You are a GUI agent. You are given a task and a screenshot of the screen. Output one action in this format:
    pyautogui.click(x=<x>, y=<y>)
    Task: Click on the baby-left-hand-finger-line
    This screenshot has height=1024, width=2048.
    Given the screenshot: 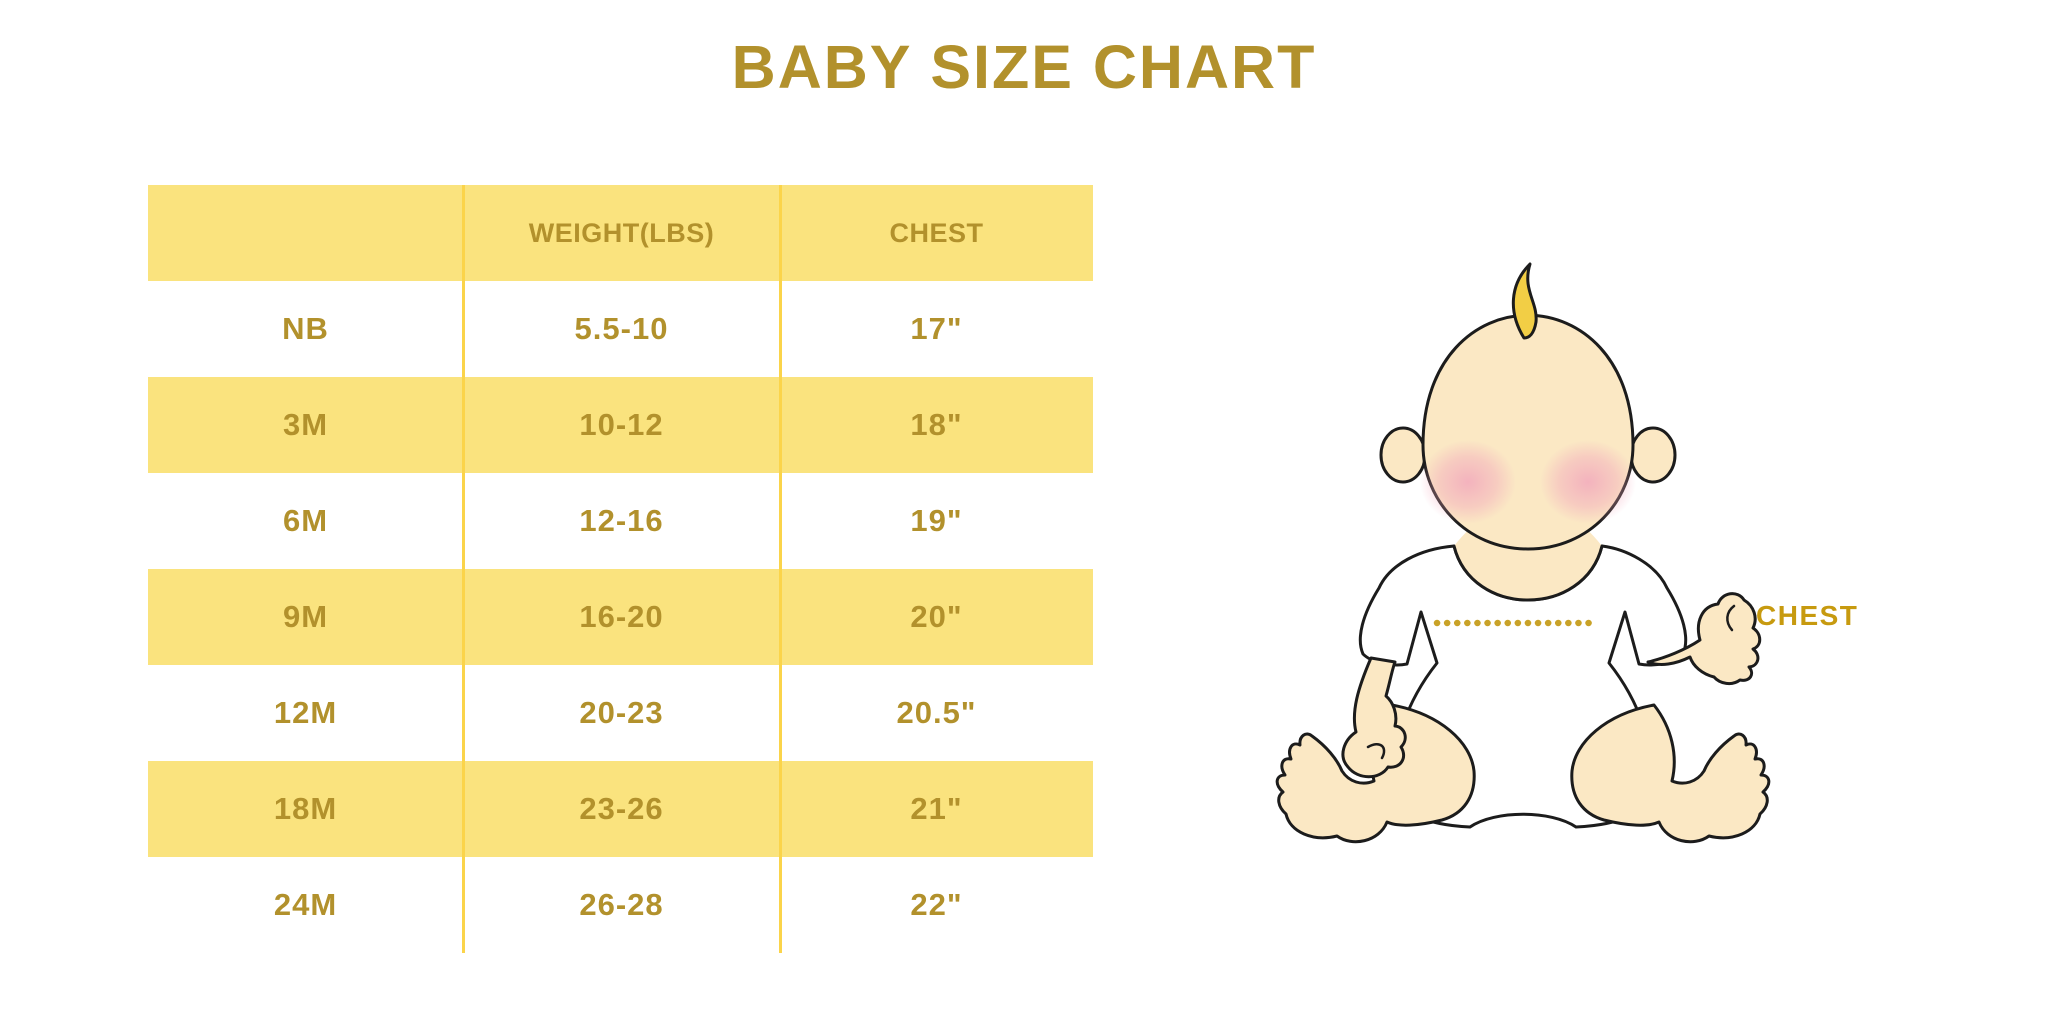 What is the action you would take?
    pyautogui.click(x=1376, y=751)
    